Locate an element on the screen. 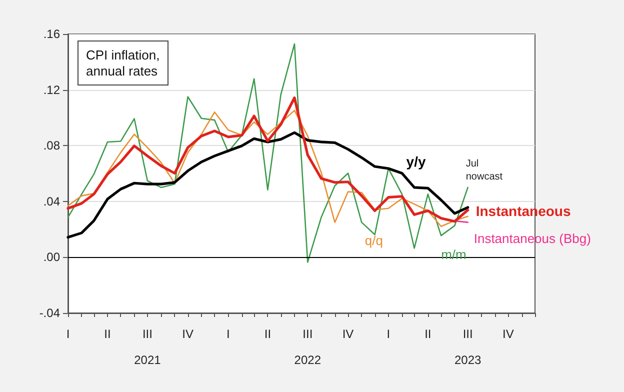  y-tick-label: .00 is located at coordinates (51, 257).